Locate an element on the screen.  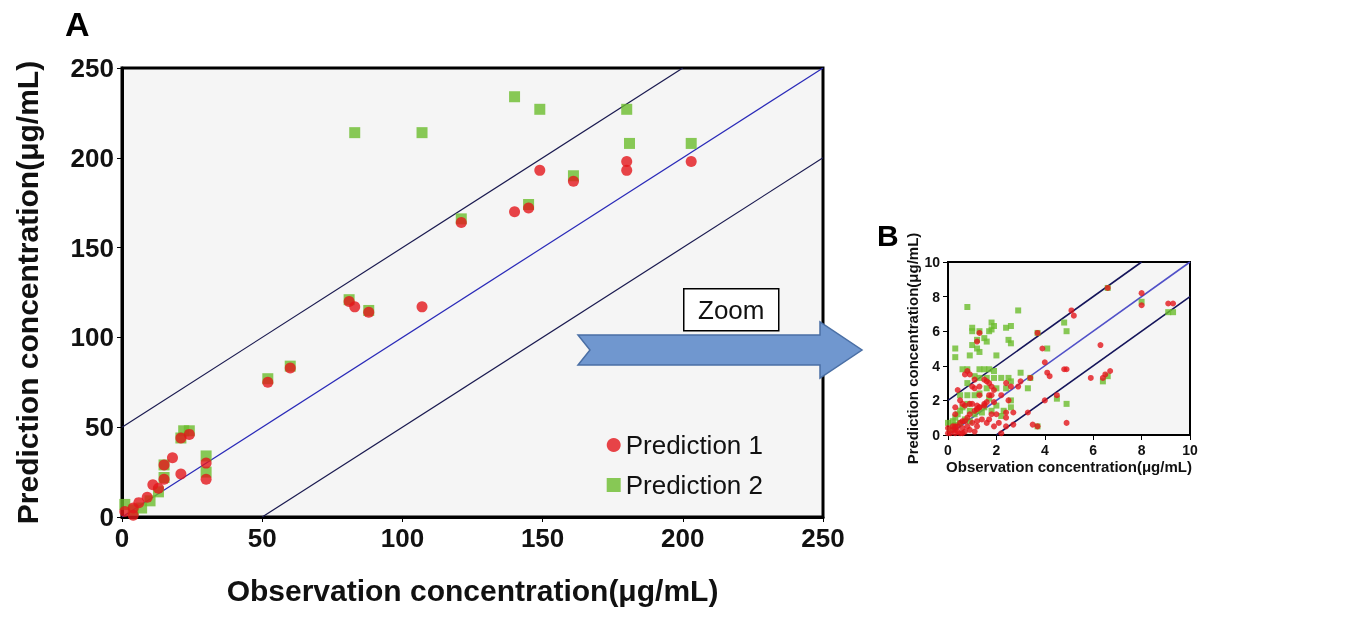
x-tick-label: 4 is located at coordinates (1044, 450).